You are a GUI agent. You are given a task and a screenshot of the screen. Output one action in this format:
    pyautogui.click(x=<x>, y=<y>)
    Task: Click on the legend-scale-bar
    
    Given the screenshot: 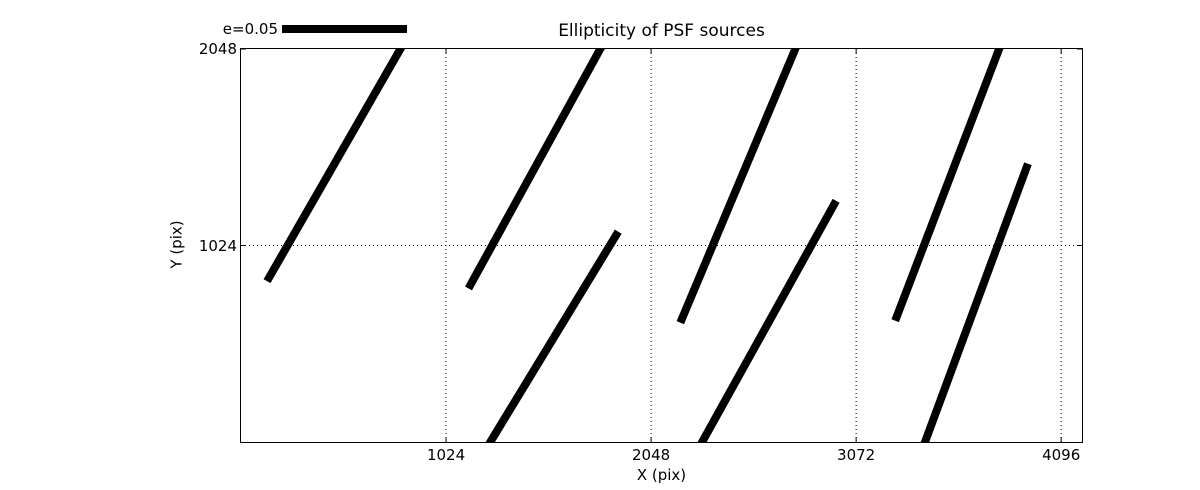 What is the action you would take?
    pyautogui.click(x=344, y=29)
    